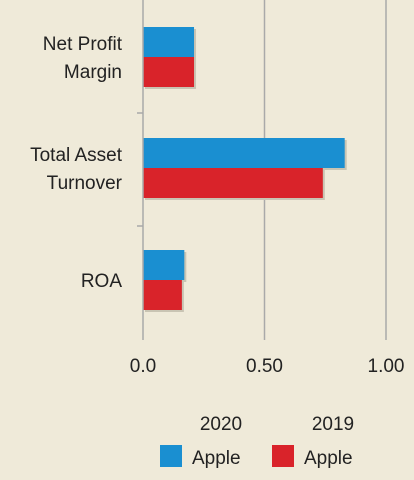 Image resolution: width=414 pixels, height=480 pixels. Describe the element at coordinates (386, 366) in the screenshot. I see `x-tick-label: 1.00` at that location.